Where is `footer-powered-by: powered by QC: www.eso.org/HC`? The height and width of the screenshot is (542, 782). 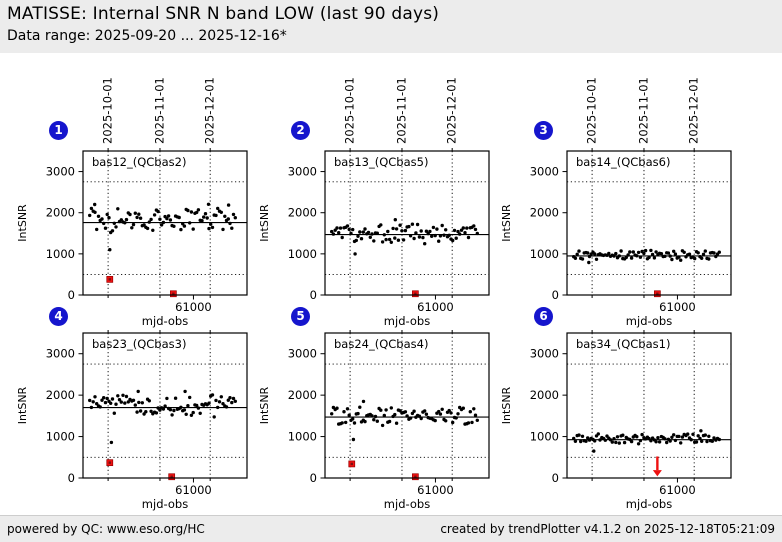 footer-powered-by: powered by QC: www.eso.org/HC is located at coordinates (106, 529).